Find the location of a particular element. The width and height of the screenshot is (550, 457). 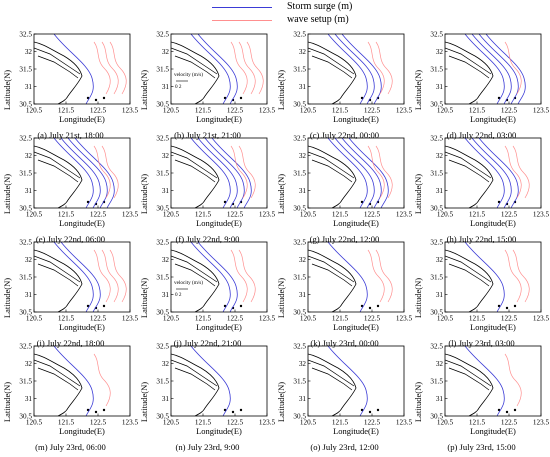

panel-caption: (h) July 22nd, 15:00 is located at coordinates (481, 239).